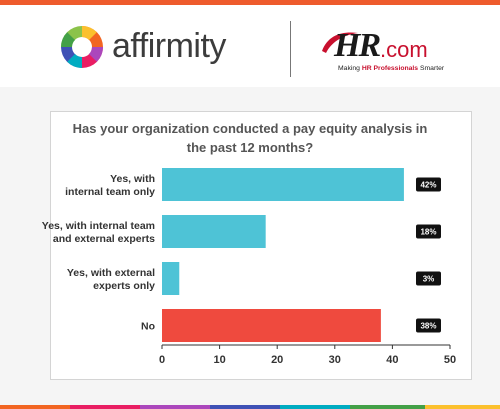  I want to click on x-tick-label-4: 40, so click(392, 360).